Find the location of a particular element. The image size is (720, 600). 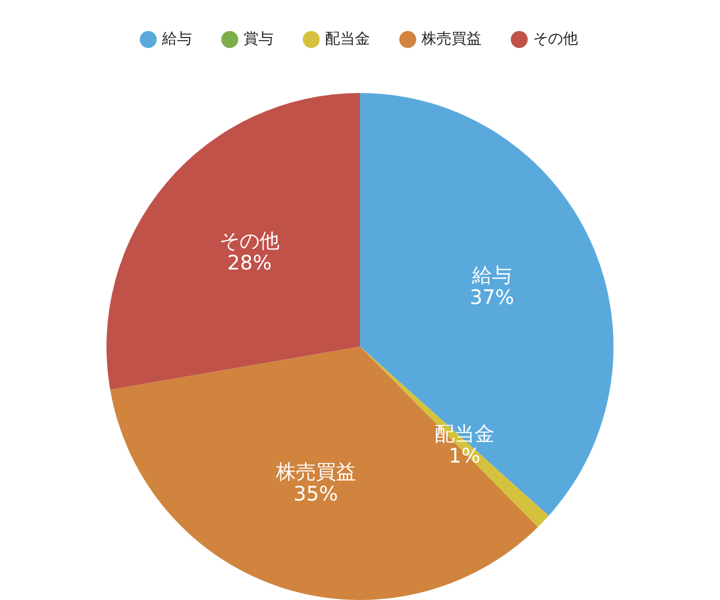

legend-label: その他 is located at coordinates (555, 38).